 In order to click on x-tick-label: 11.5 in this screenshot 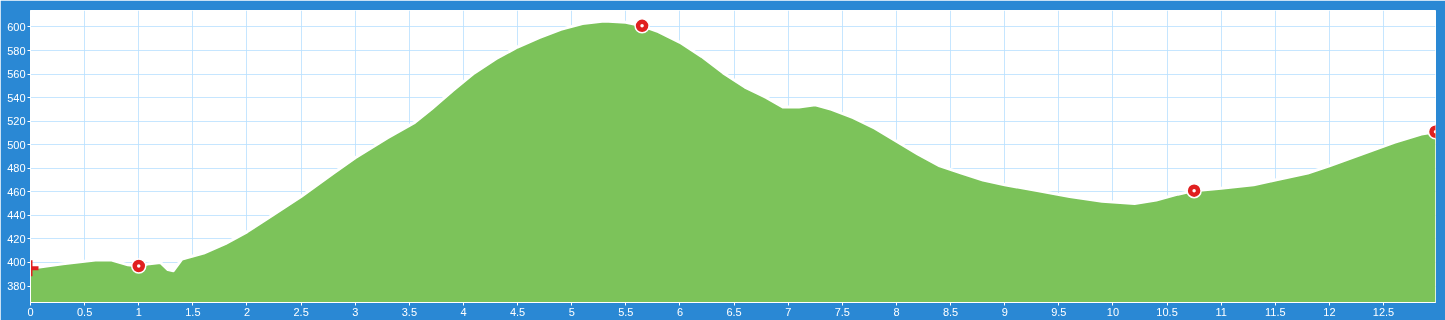, I will do `click(1275, 311)`.